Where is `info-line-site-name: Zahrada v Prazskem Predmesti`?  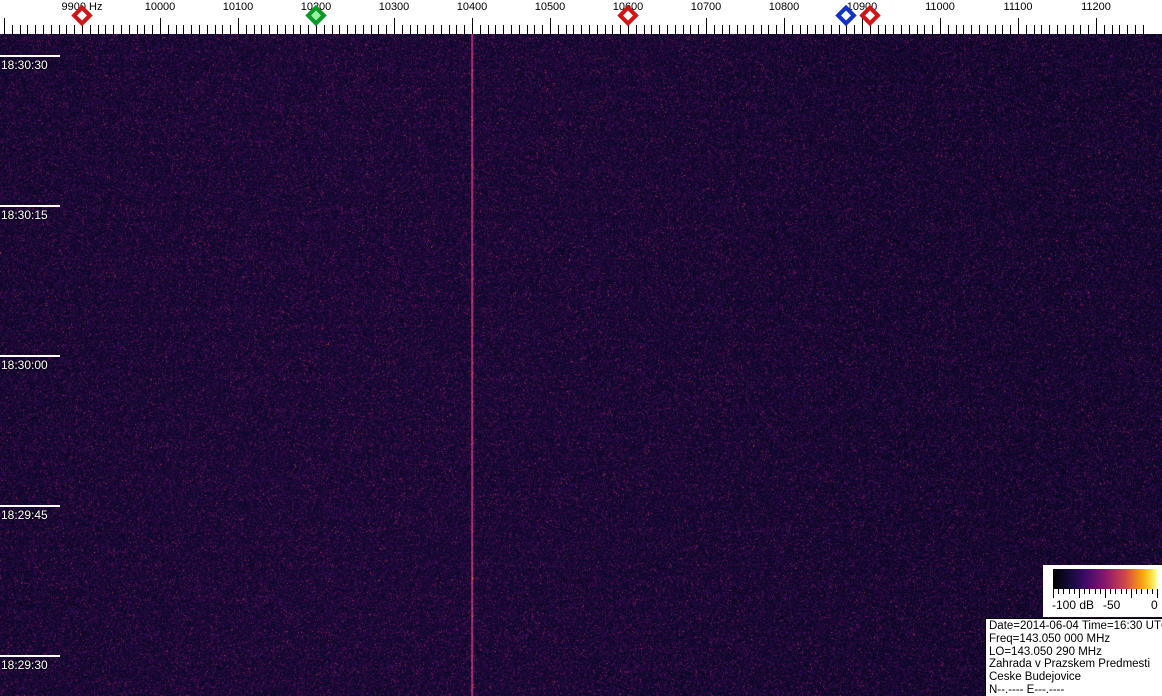 info-line-site-name: Zahrada v Prazskem Predmesti is located at coordinates (1070, 664).